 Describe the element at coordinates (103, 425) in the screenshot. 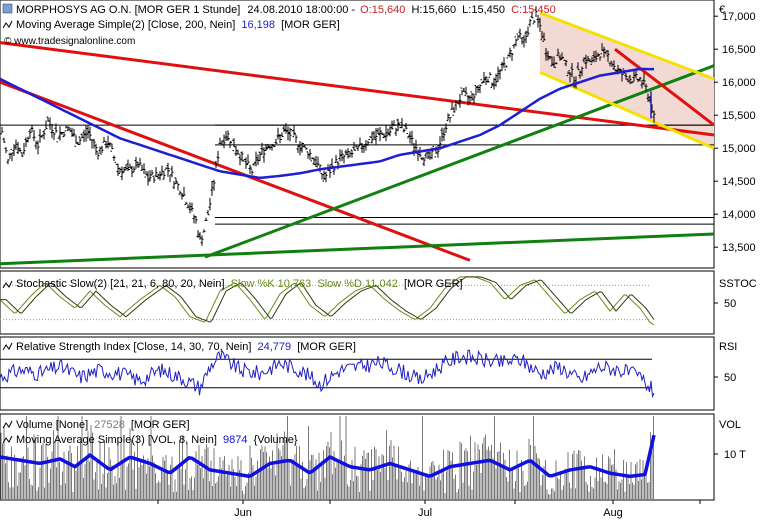

I see `volume-label1: Volume [None] 27528 [MOR GER]` at that location.